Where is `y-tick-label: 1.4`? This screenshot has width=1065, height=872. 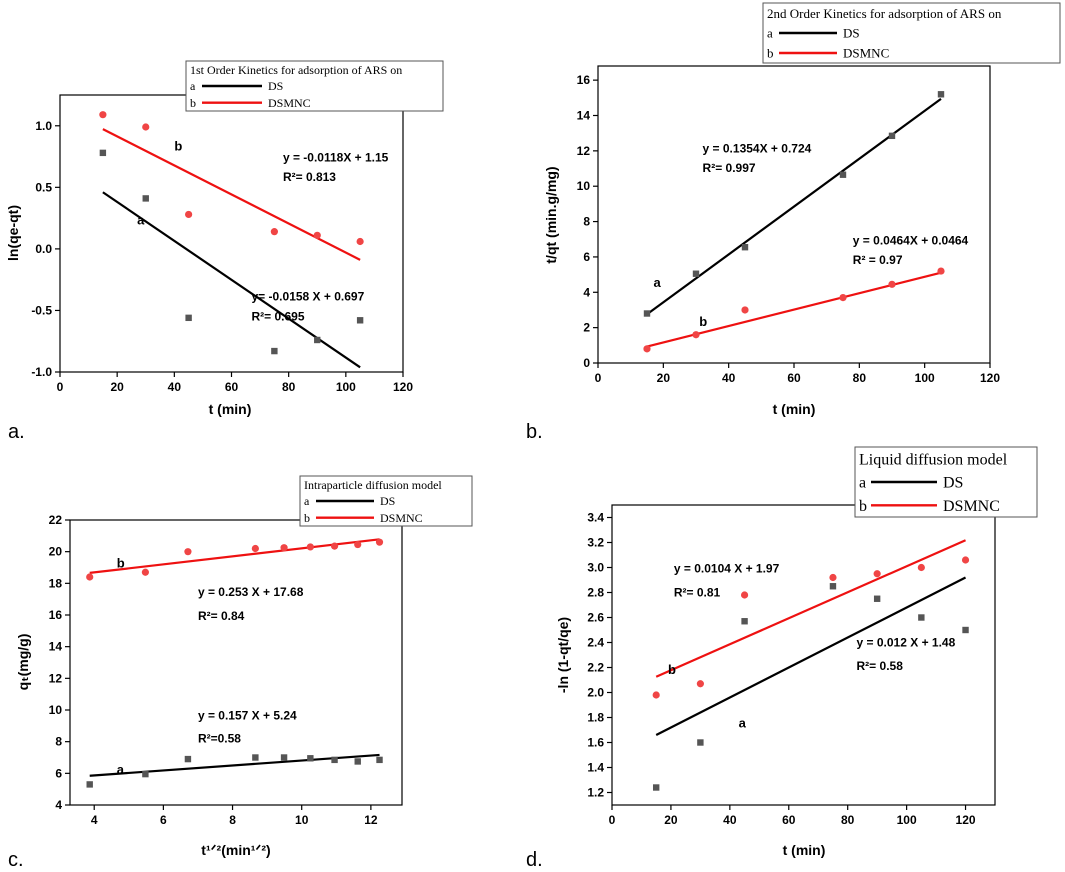 y-tick-label: 1.4 is located at coordinates (595, 768).